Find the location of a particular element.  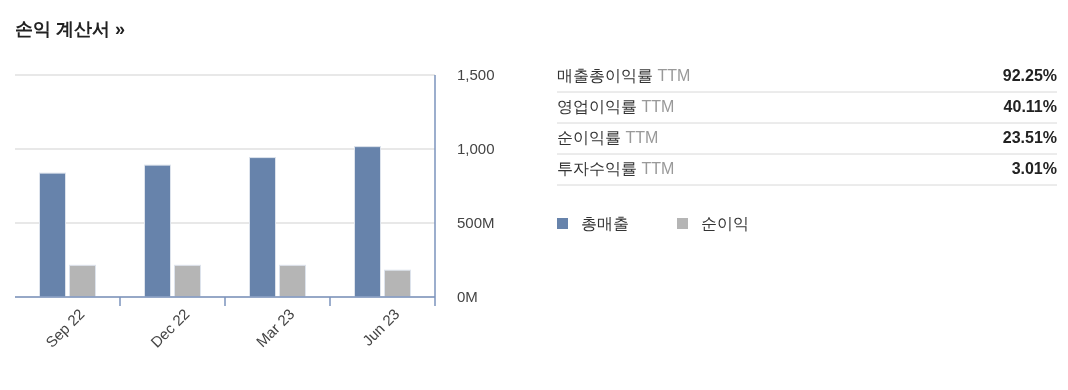

y-tick-label: 1,500 is located at coordinates (476, 74).